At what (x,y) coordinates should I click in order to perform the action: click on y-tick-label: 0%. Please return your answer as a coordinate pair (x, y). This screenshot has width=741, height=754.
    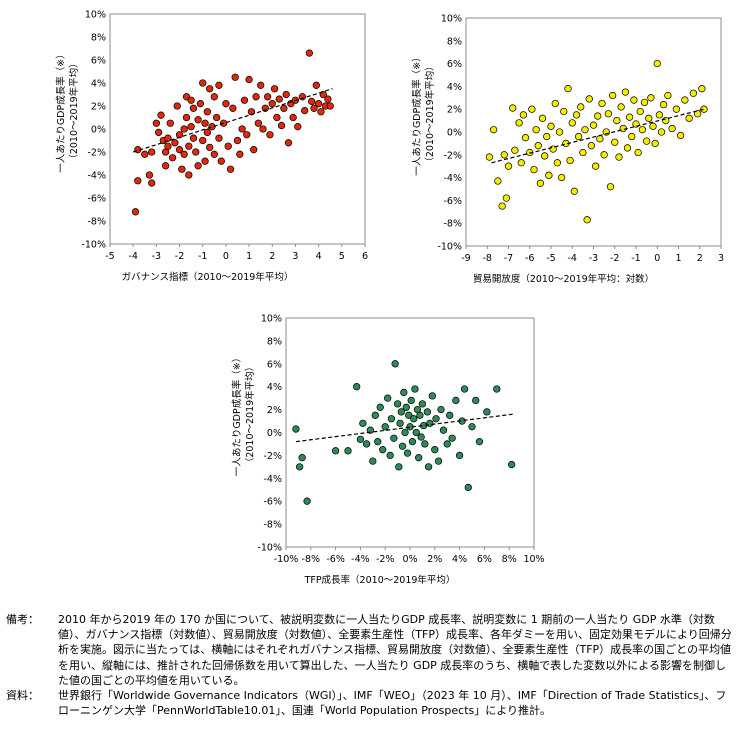
    Looking at the image, I should click on (454, 133).